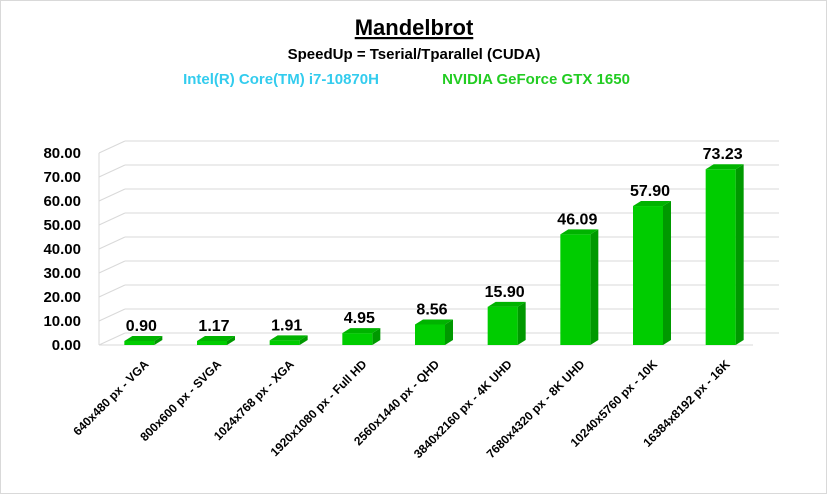  I want to click on x-tick-label: 640x480 px - VGA, so click(110, 397).